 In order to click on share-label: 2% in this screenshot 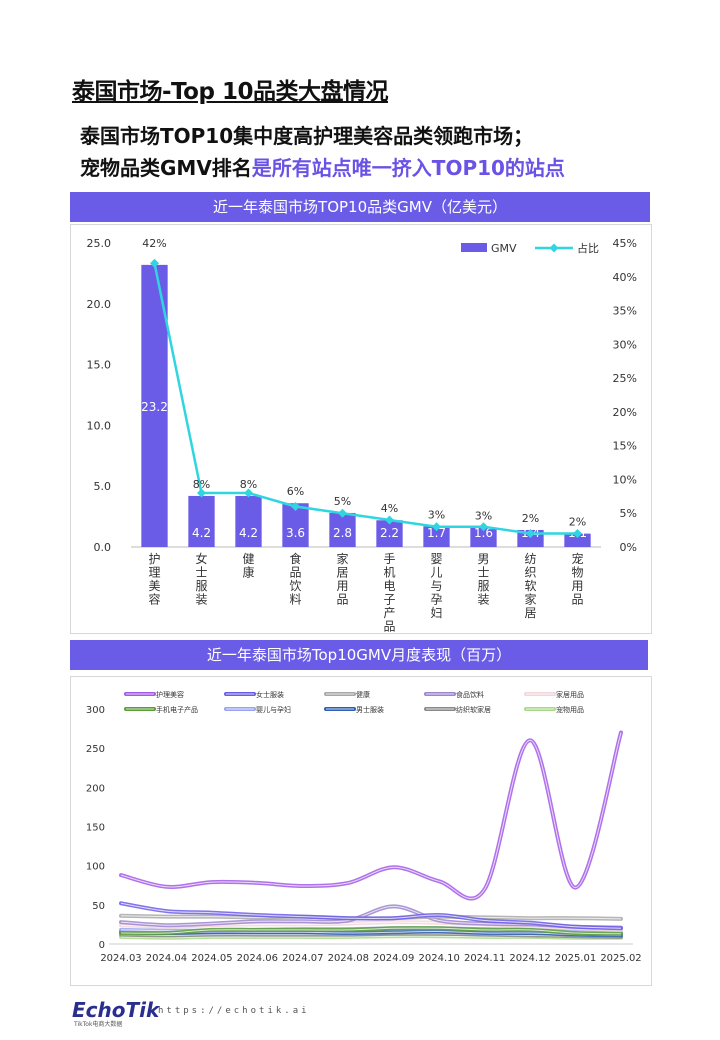, I will do `click(577, 522)`.